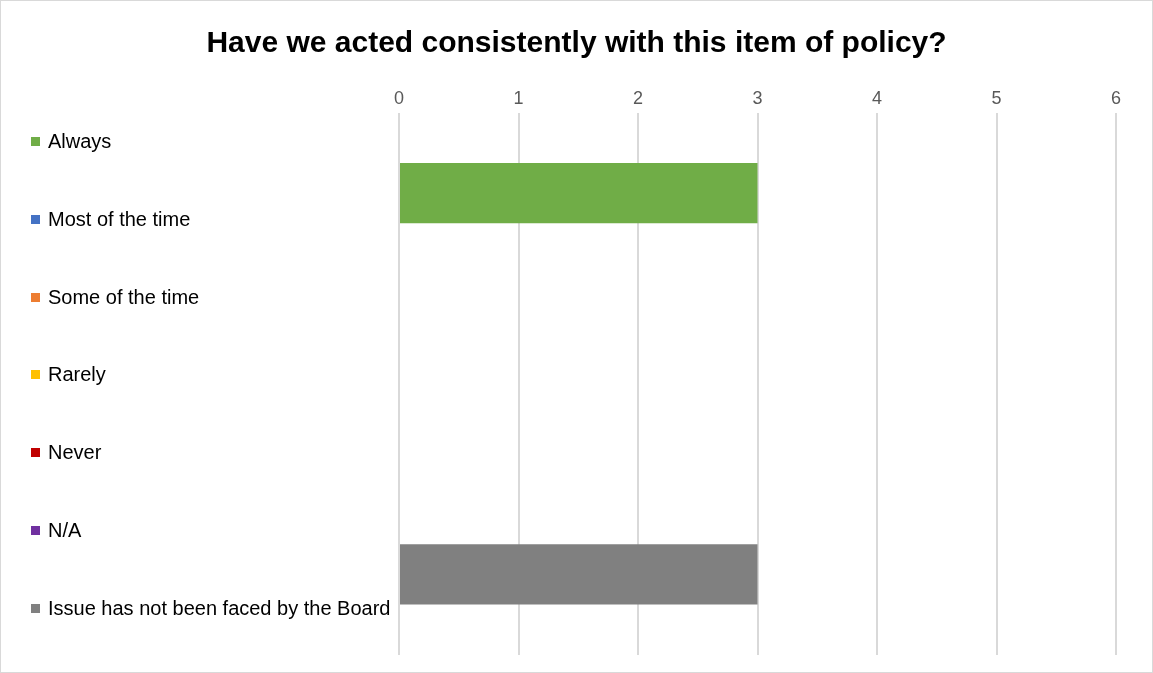 This screenshot has height=673, width=1153. I want to click on x-tick-label: 2, so click(638, 97).